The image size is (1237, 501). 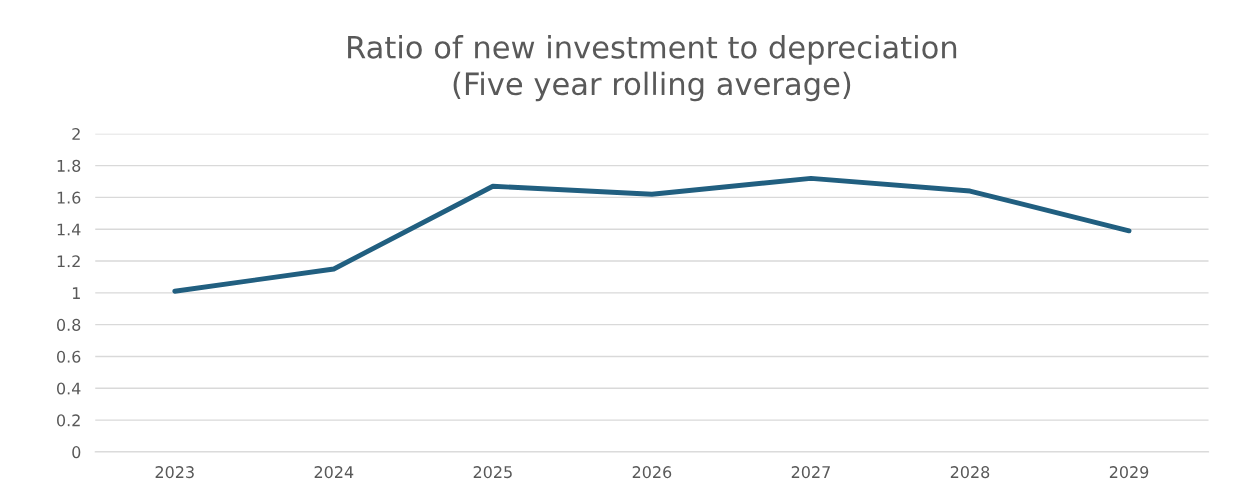 What do you see at coordinates (76, 133) in the screenshot?
I see `y-tick-label: 2` at bounding box center [76, 133].